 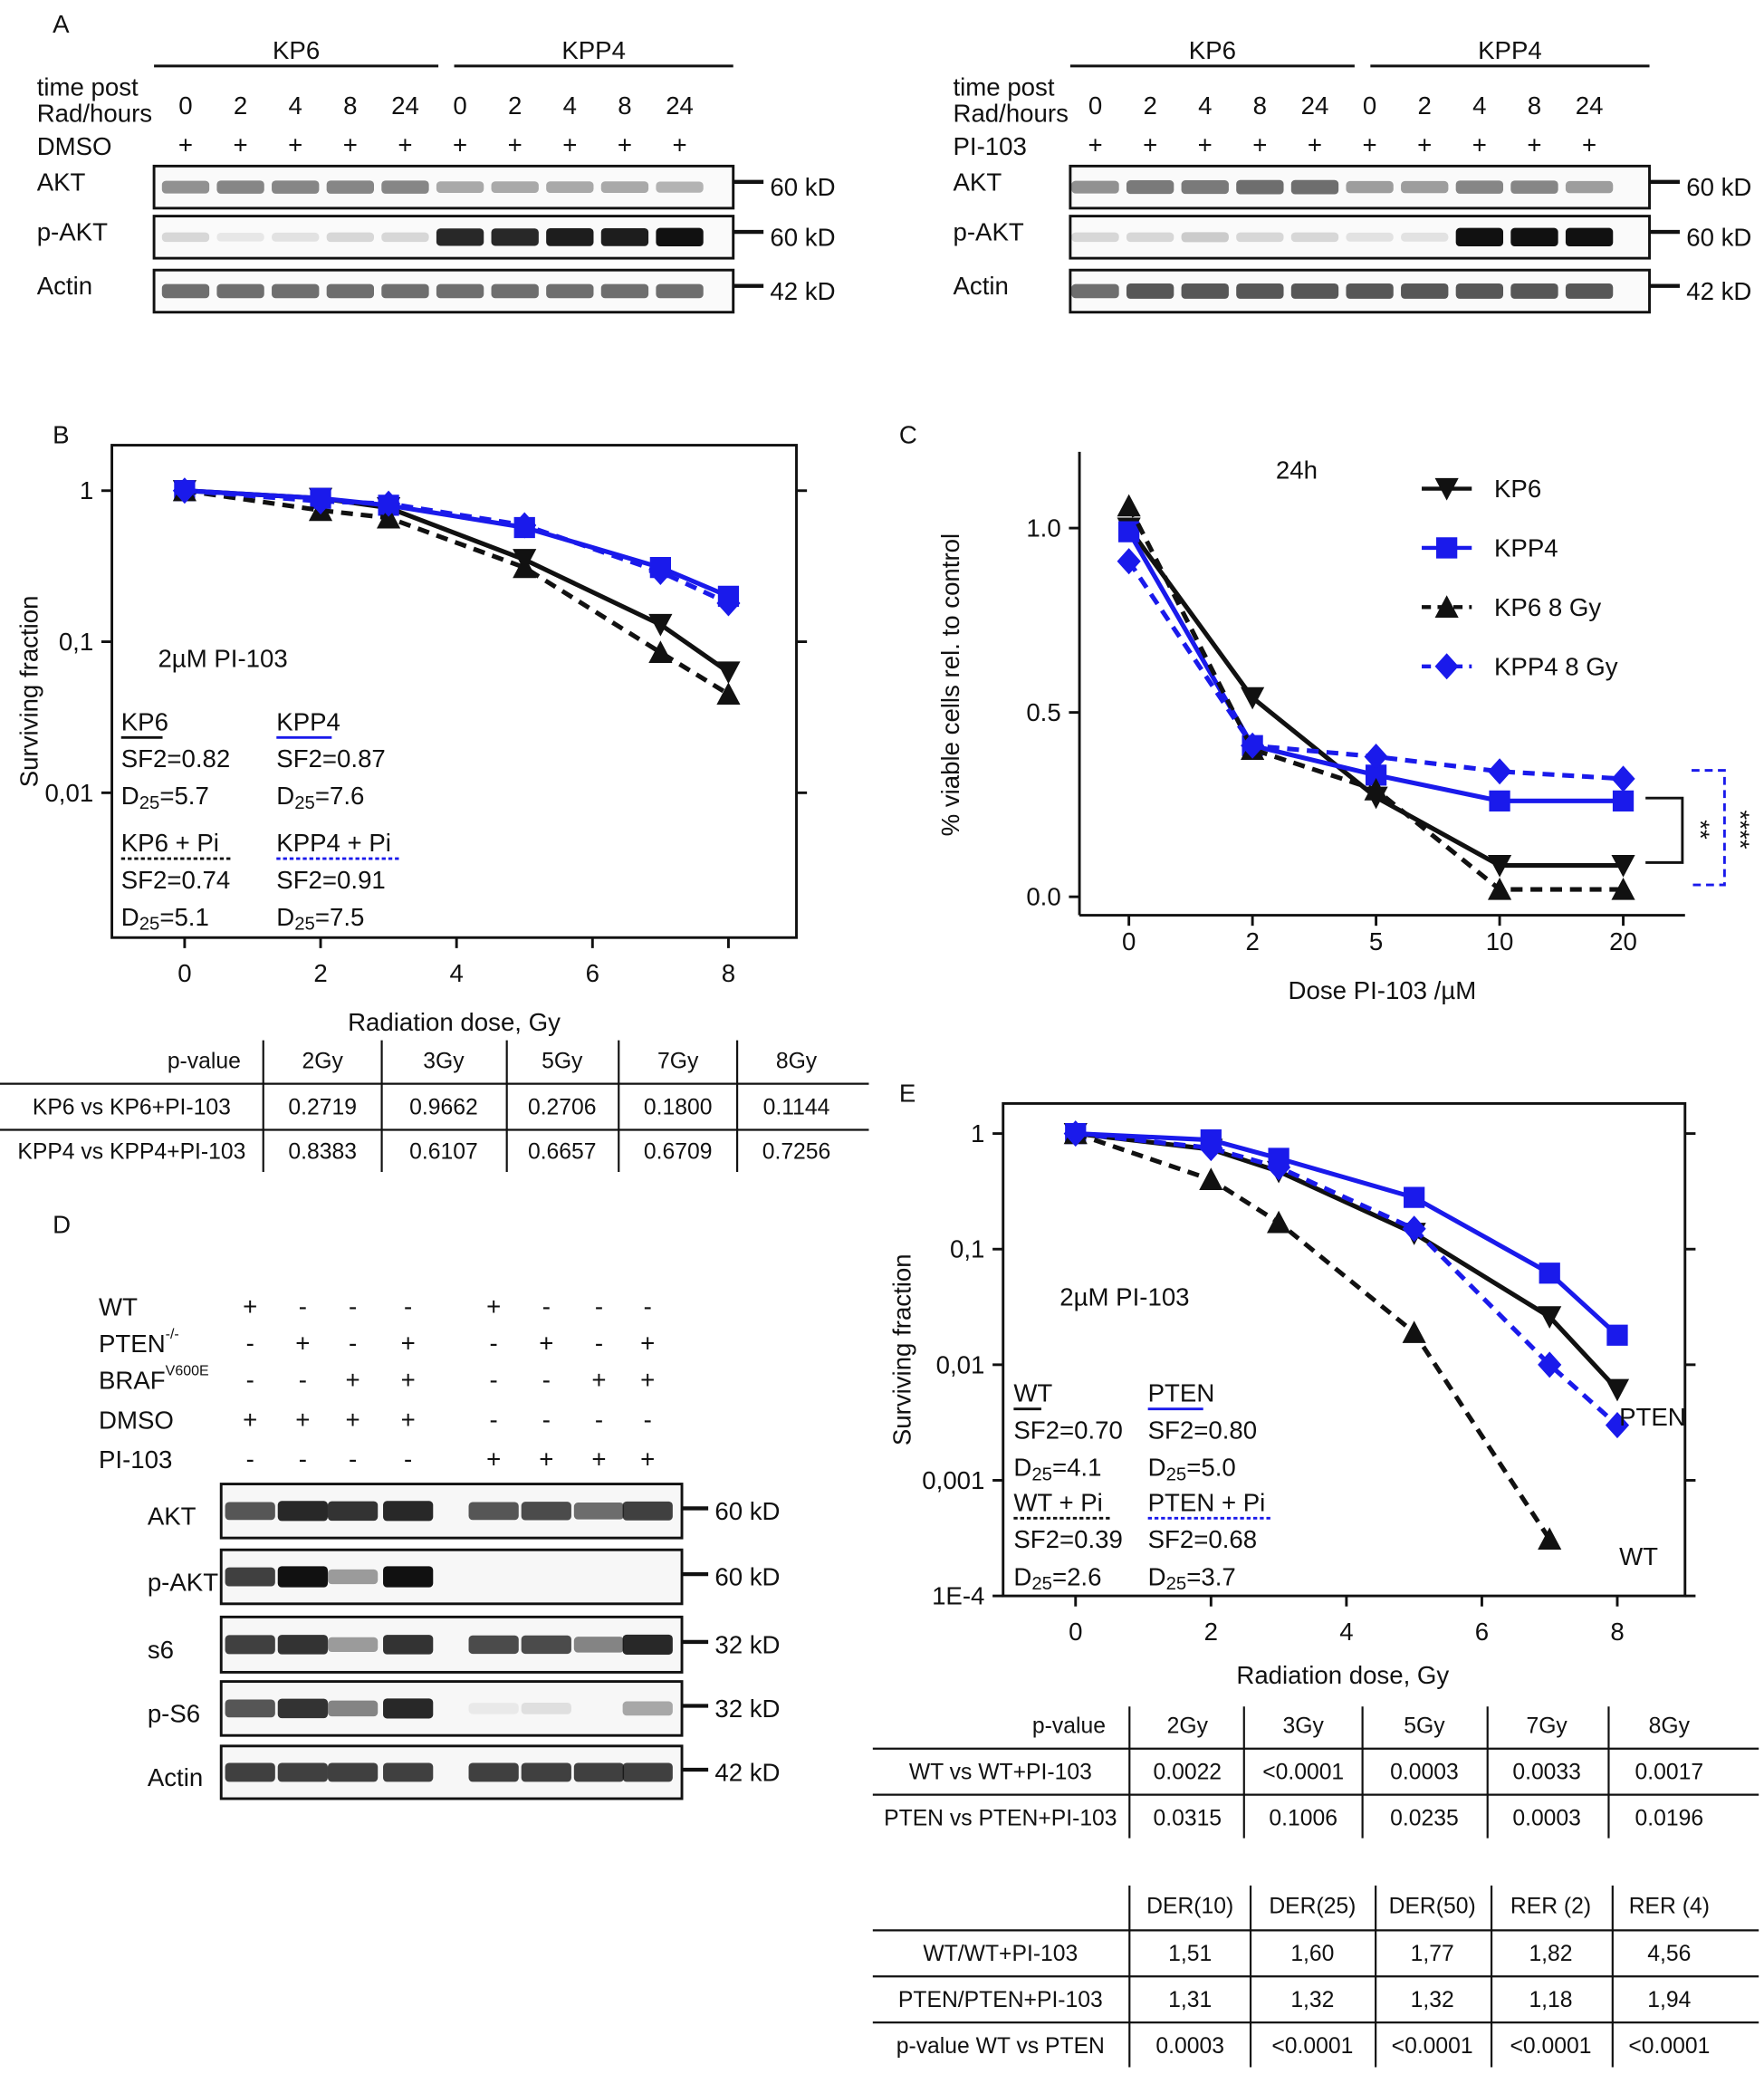 I want to click on legend-label: KPP4, so click(x=1526, y=547).